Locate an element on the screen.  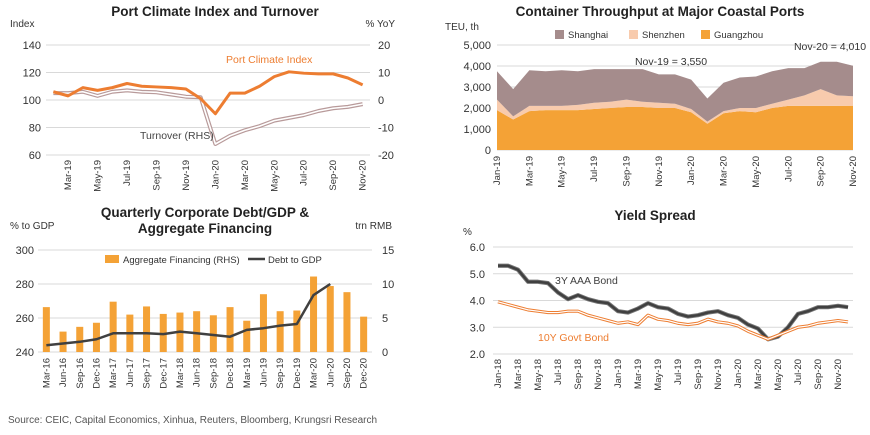
x-tick-label: Jan-19 is located at coordinates (497, 170).